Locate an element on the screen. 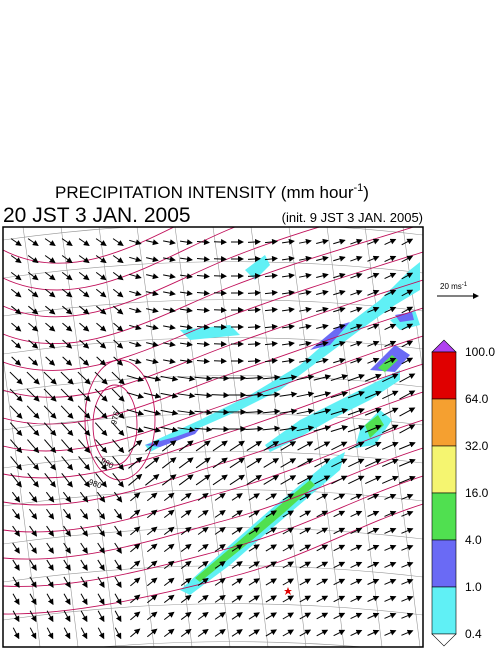 The image size is (500, 650). colorbar-label: 32.0 is located at coordinates (477, 446).